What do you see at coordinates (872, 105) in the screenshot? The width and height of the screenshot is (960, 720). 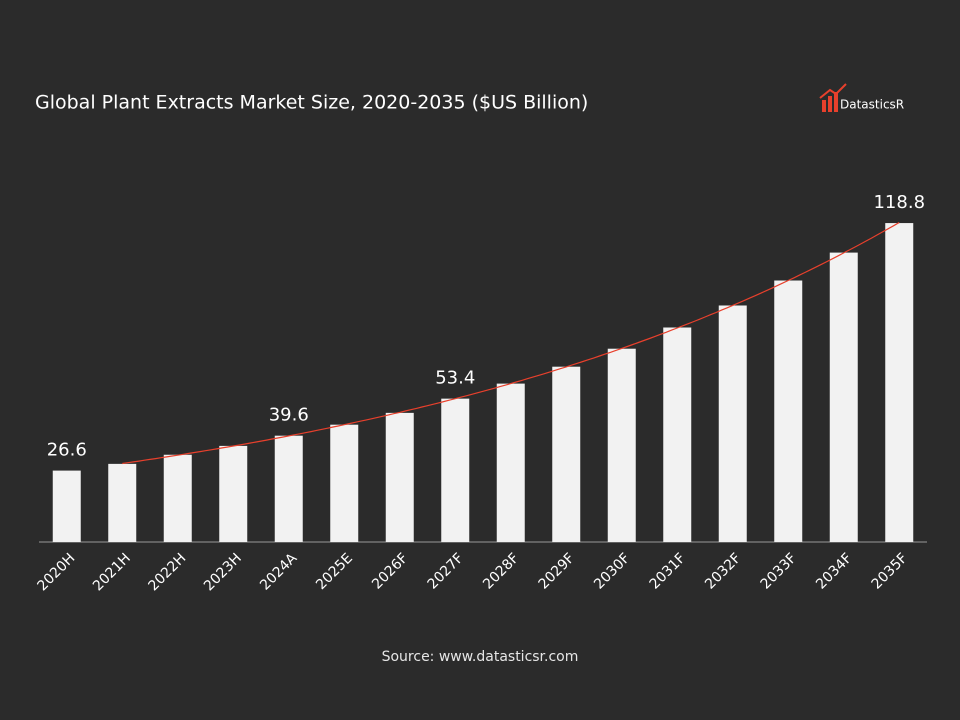 I see `logo-text: DatasticsR` at bounding box center [872, 105].